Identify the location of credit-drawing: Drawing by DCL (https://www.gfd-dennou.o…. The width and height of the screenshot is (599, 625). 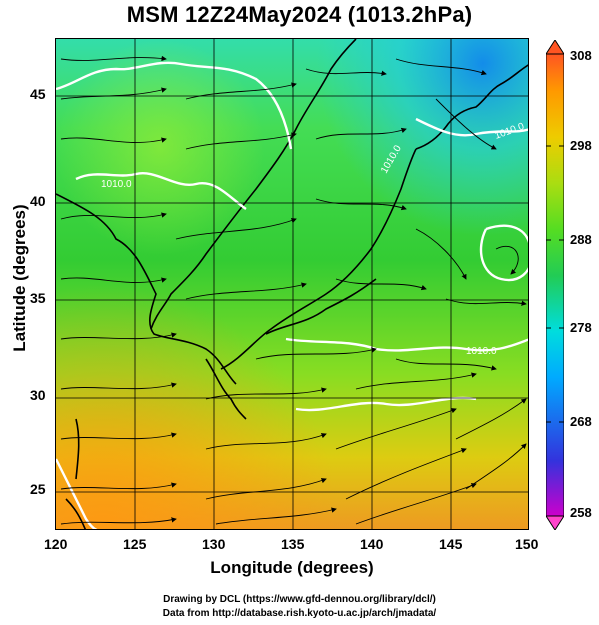
(299, 599).